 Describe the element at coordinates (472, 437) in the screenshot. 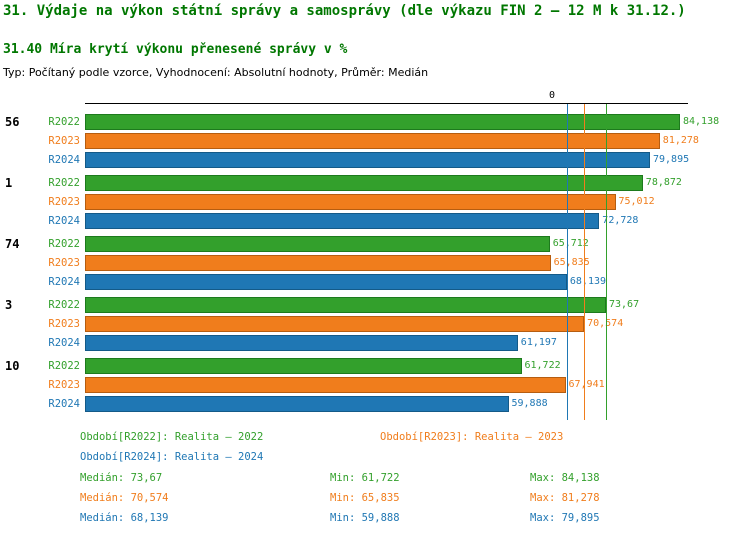

I see `legend-item-r2023: Období[R2023]: Realita – 2023` at that location.